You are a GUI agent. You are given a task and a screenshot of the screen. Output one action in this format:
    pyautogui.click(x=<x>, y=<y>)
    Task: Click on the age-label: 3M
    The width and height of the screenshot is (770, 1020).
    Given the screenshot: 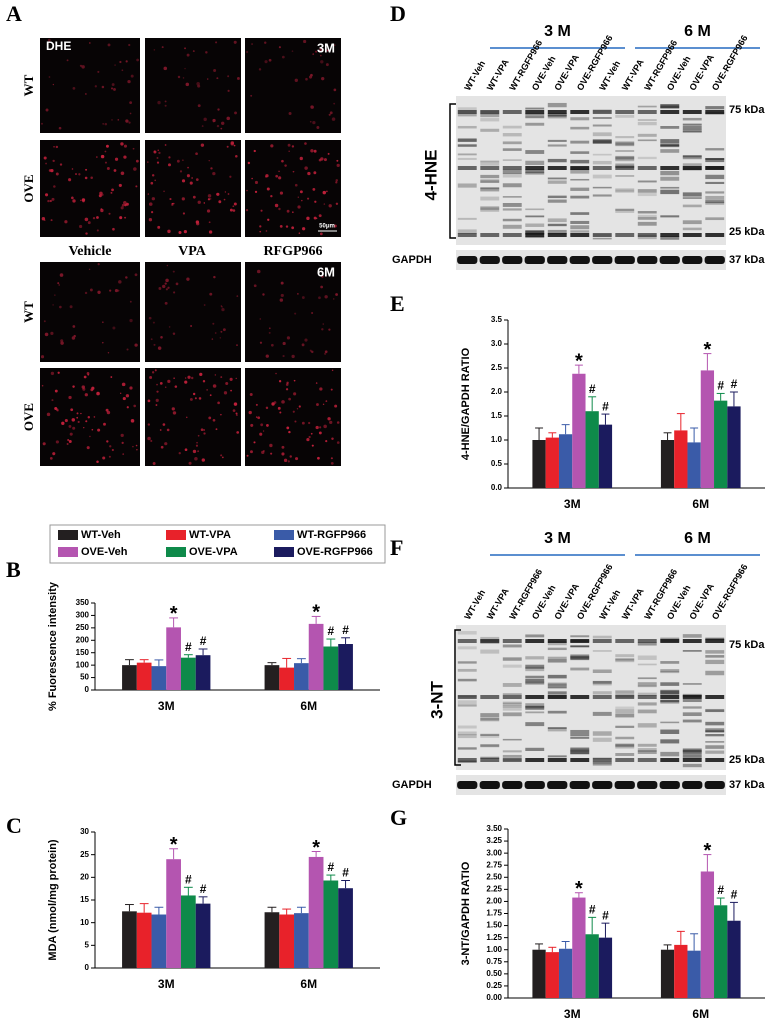 What is the action you would take?
    pyautogui.click(x=326, y=47)
    